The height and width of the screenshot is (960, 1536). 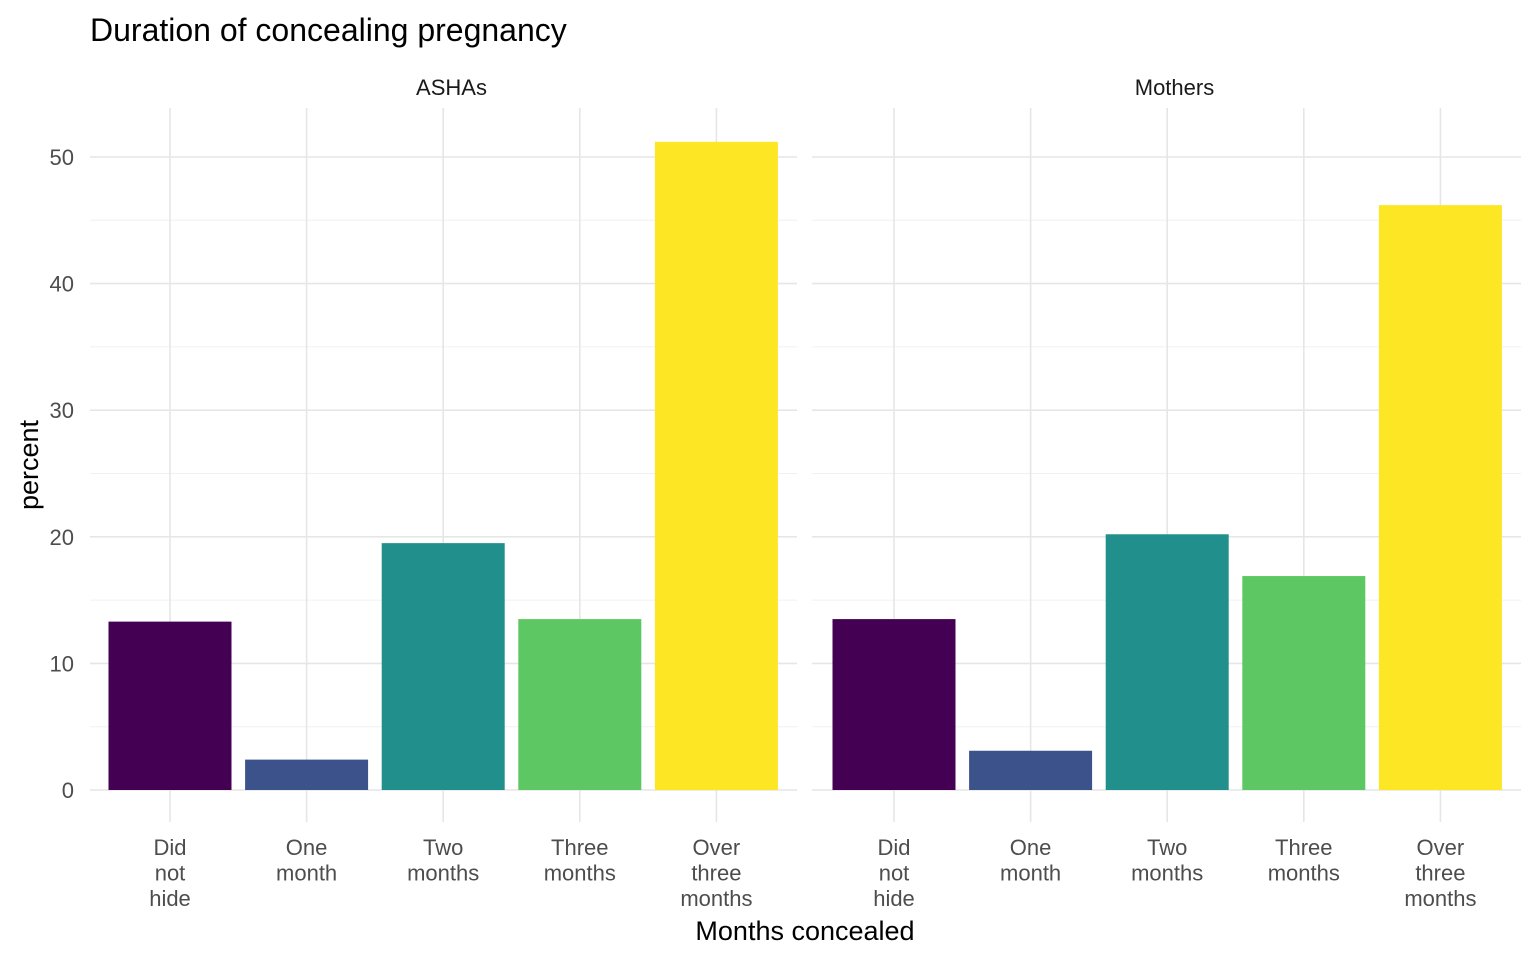 I want to click on y-tick-label: 40, so click(x=62, y=284).